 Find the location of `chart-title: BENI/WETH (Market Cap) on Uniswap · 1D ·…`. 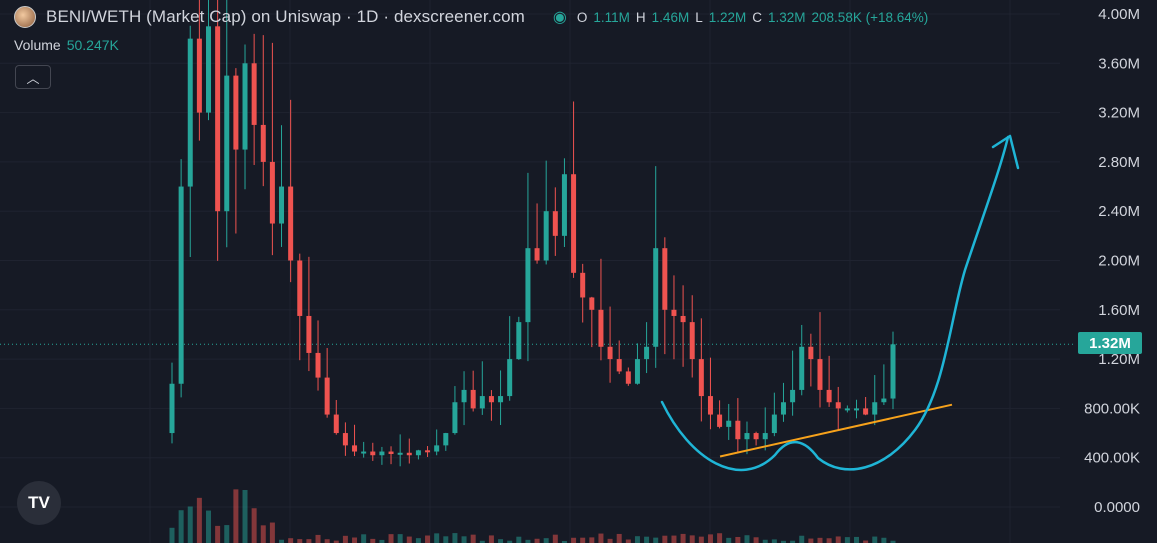

chart-title: BENI/WETH (Market Cap) on Uniswap · 1D ·… is located at coordinates (285, 16).